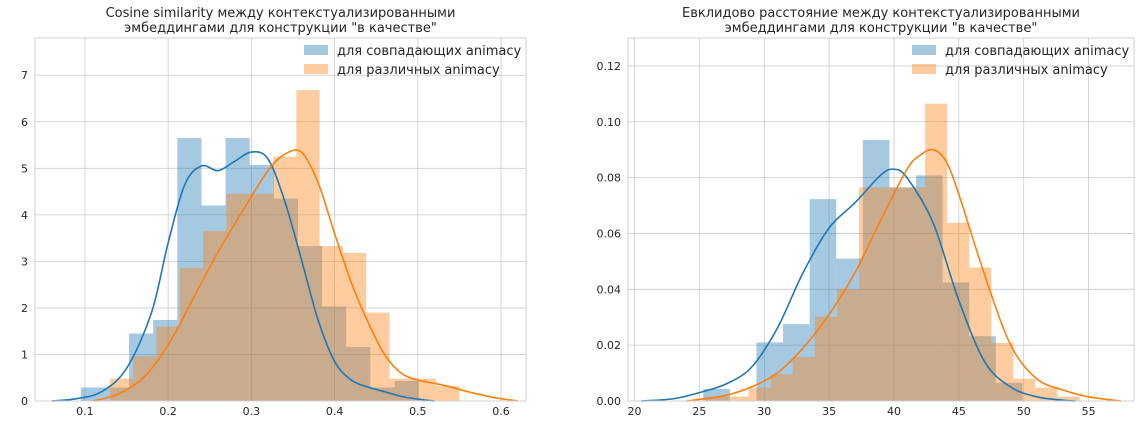  Describe the element at coordinates (894, 411) in the screenshot. I see `x-tick-label: 40` at that location.